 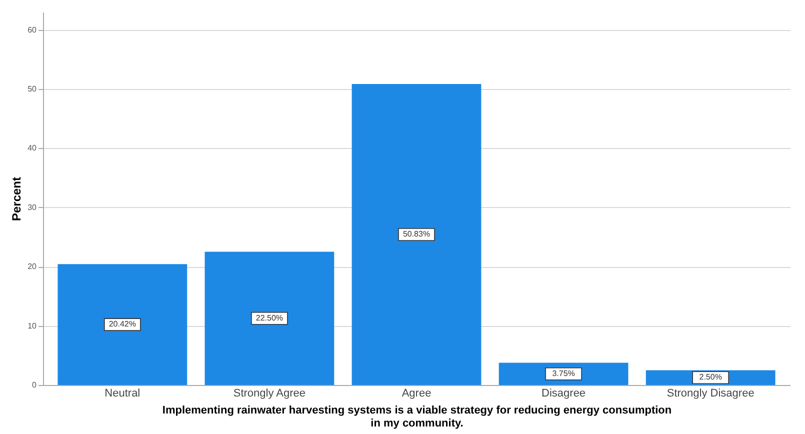 I want to click on x-tick-label: Neutral, so click(x=122, y=394).